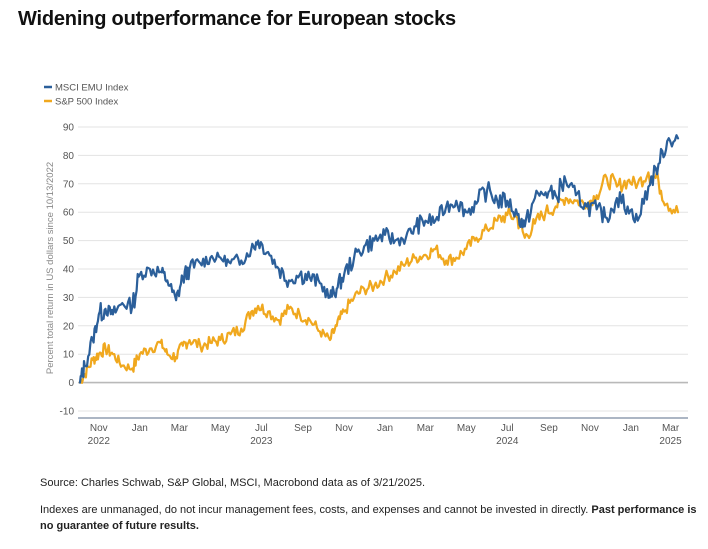  What do you see at coordinates (67, 412) in the screenshot?
I see `y-tick-label: -10` at bounding box center [67, 412].